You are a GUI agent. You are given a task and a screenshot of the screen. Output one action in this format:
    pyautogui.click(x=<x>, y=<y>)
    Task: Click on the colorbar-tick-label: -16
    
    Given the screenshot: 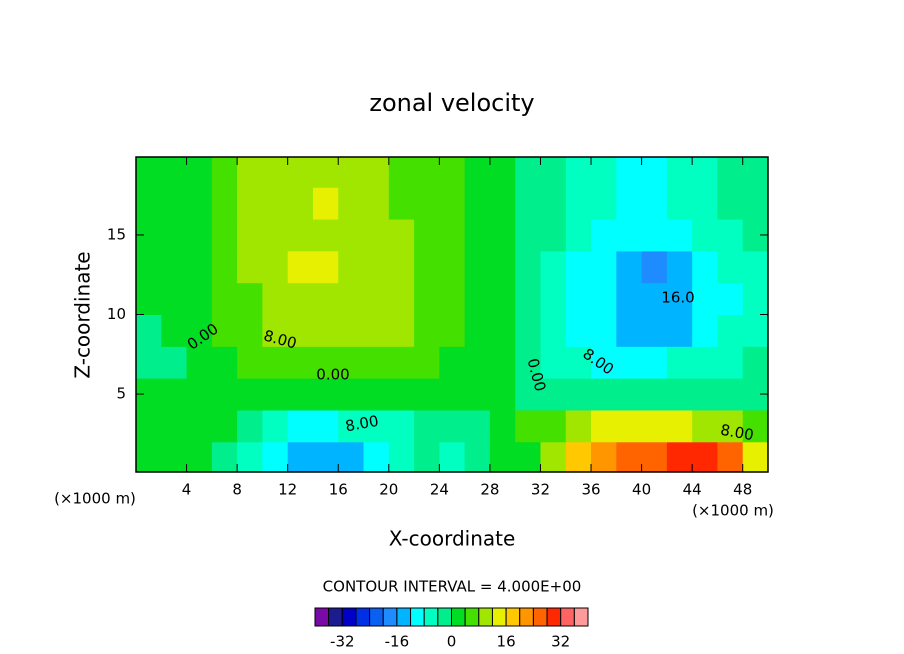 What is the action you would take?
    pyautogui.click(x=397, y=642)
    